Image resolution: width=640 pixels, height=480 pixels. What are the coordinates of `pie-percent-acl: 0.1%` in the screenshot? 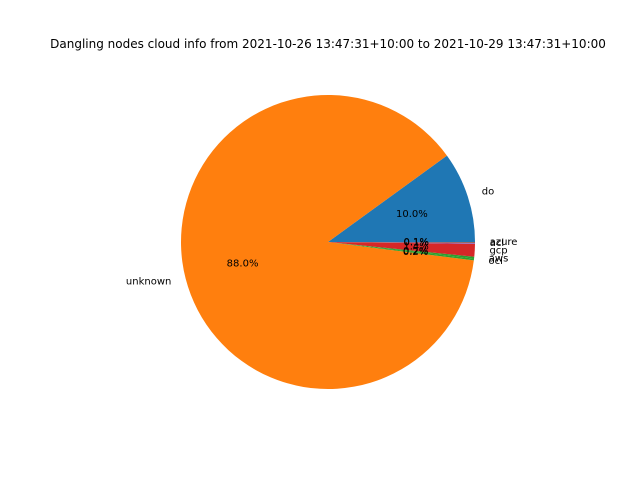 It's located at (415, 242).